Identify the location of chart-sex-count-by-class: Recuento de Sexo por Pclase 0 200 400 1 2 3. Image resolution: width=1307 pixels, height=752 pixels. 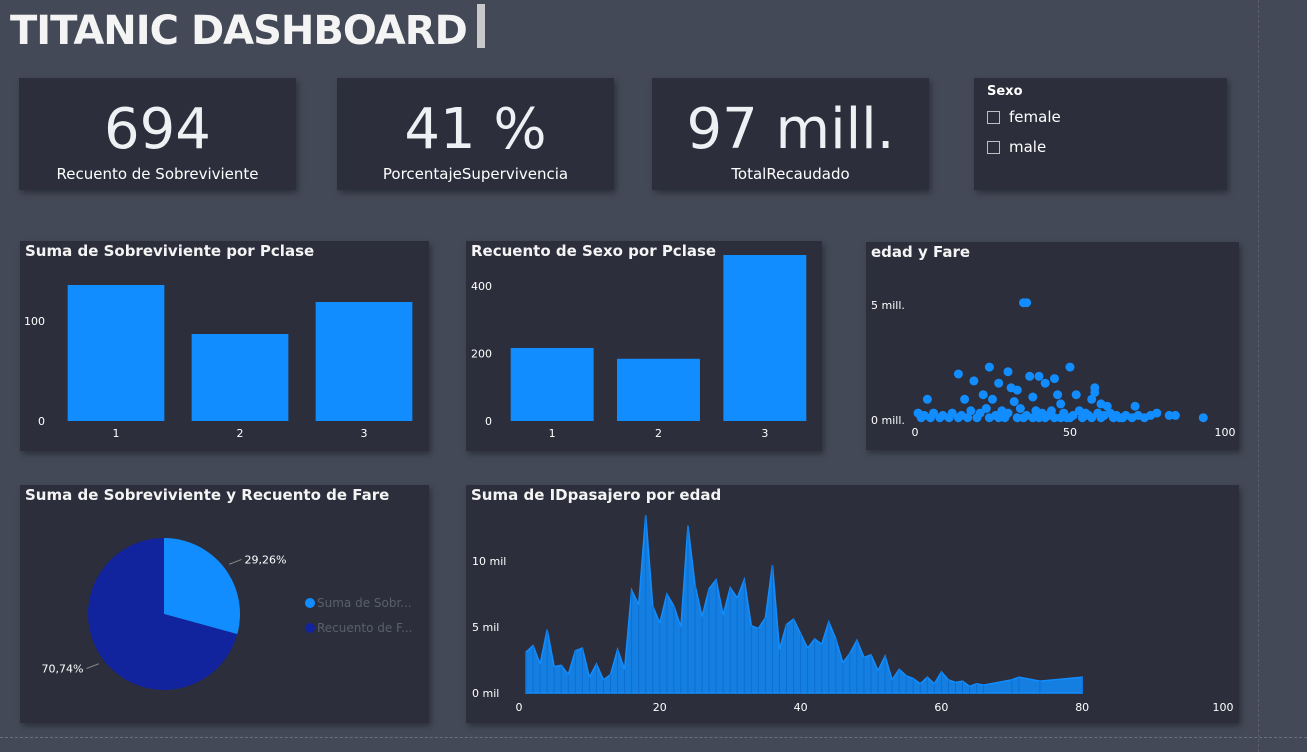
(644, 346).